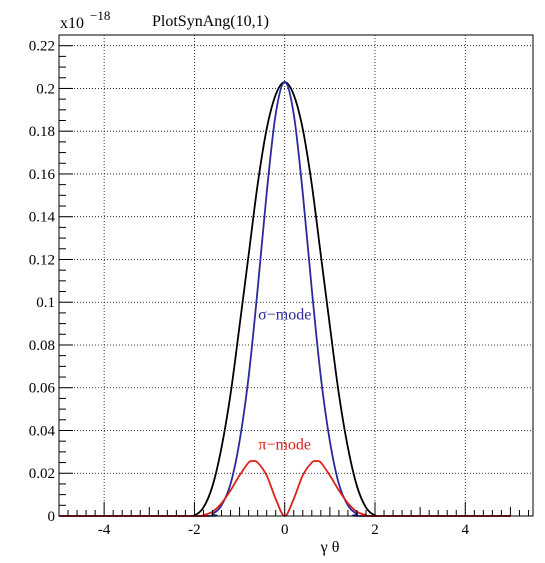 The height and width of the screenshot is (563, 545). Describe the element at coordinates (42, 175) in the screenshot. I see `y-tick-label: 0.16` at that location.